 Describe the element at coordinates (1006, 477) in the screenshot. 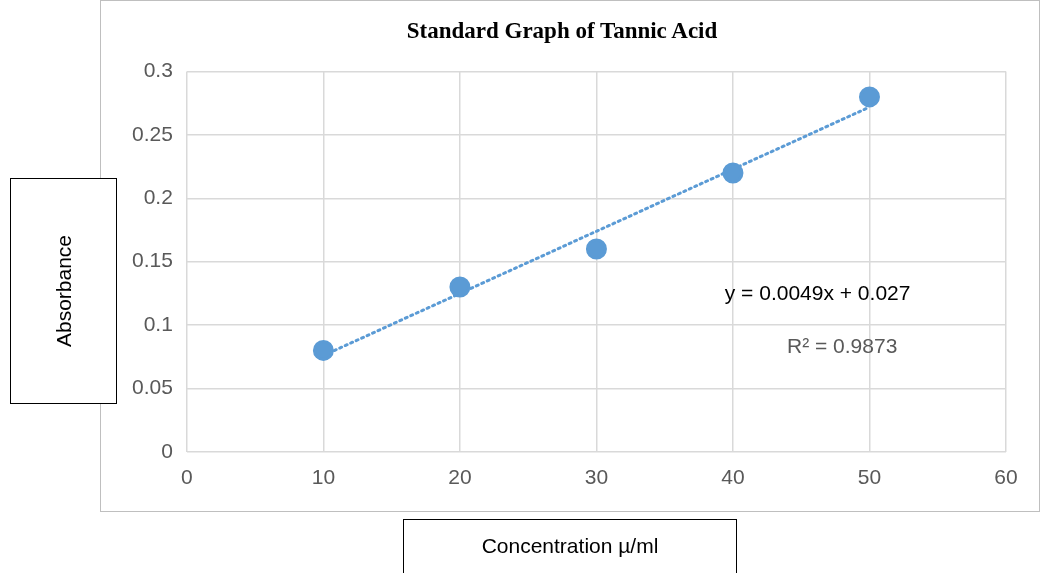

I see `x-tick-label: 60` at that location.